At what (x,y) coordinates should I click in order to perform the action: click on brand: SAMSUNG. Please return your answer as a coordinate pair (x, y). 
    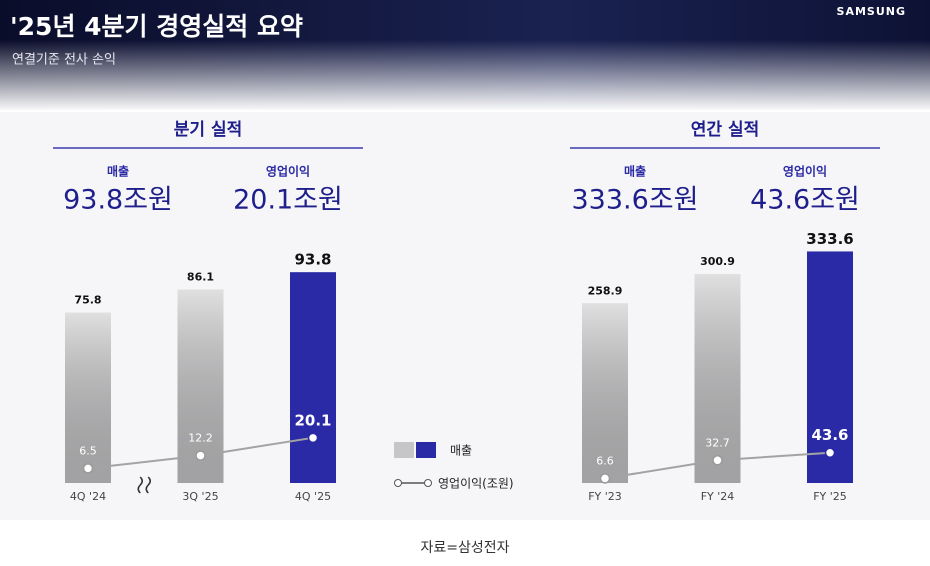
    Looking at the image, I should click on (871, 11).